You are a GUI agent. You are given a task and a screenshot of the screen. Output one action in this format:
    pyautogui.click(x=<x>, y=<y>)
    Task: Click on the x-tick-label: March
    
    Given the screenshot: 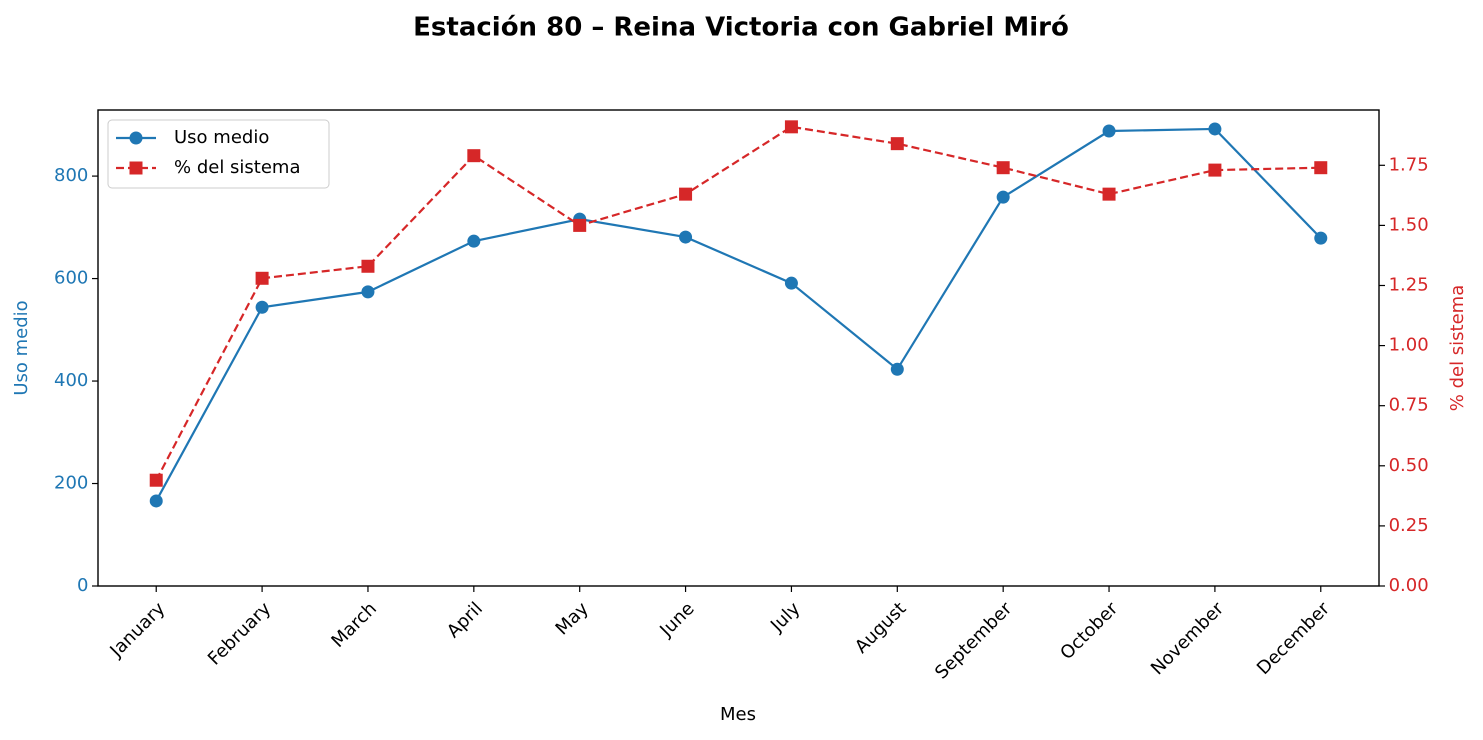 What is the action you would take?
    pyautogui.click(x=354, y=625)
    